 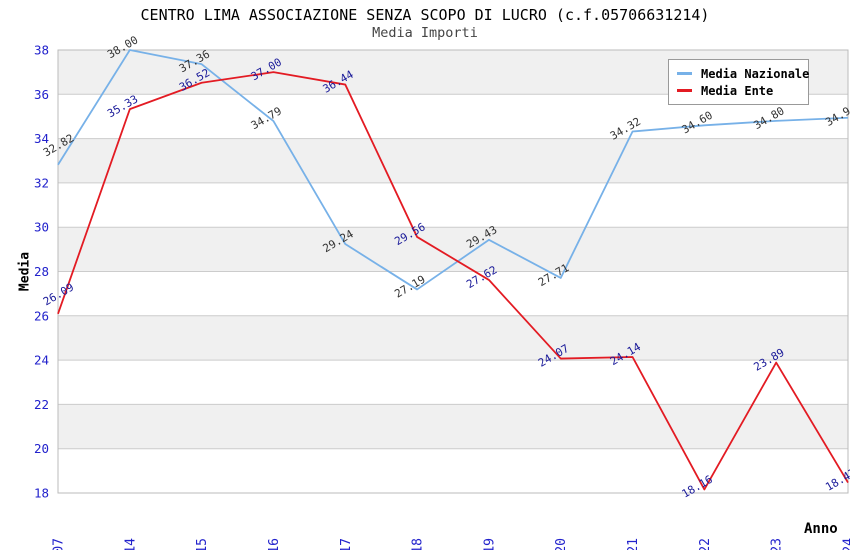 I want to click on y-tick-label: 36, so click(x=41, y=94).